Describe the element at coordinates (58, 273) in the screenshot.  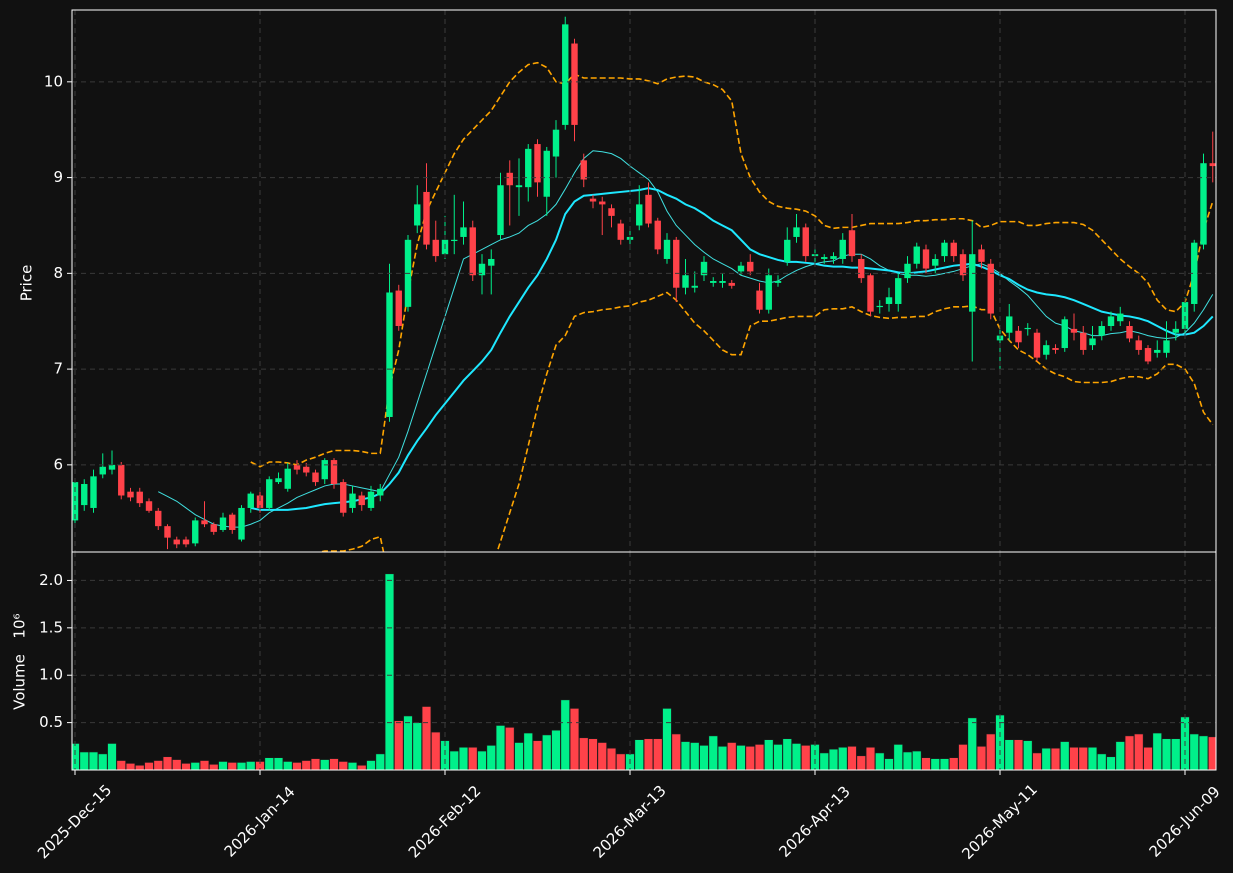
I see `y-tick-label: 8` at that location.